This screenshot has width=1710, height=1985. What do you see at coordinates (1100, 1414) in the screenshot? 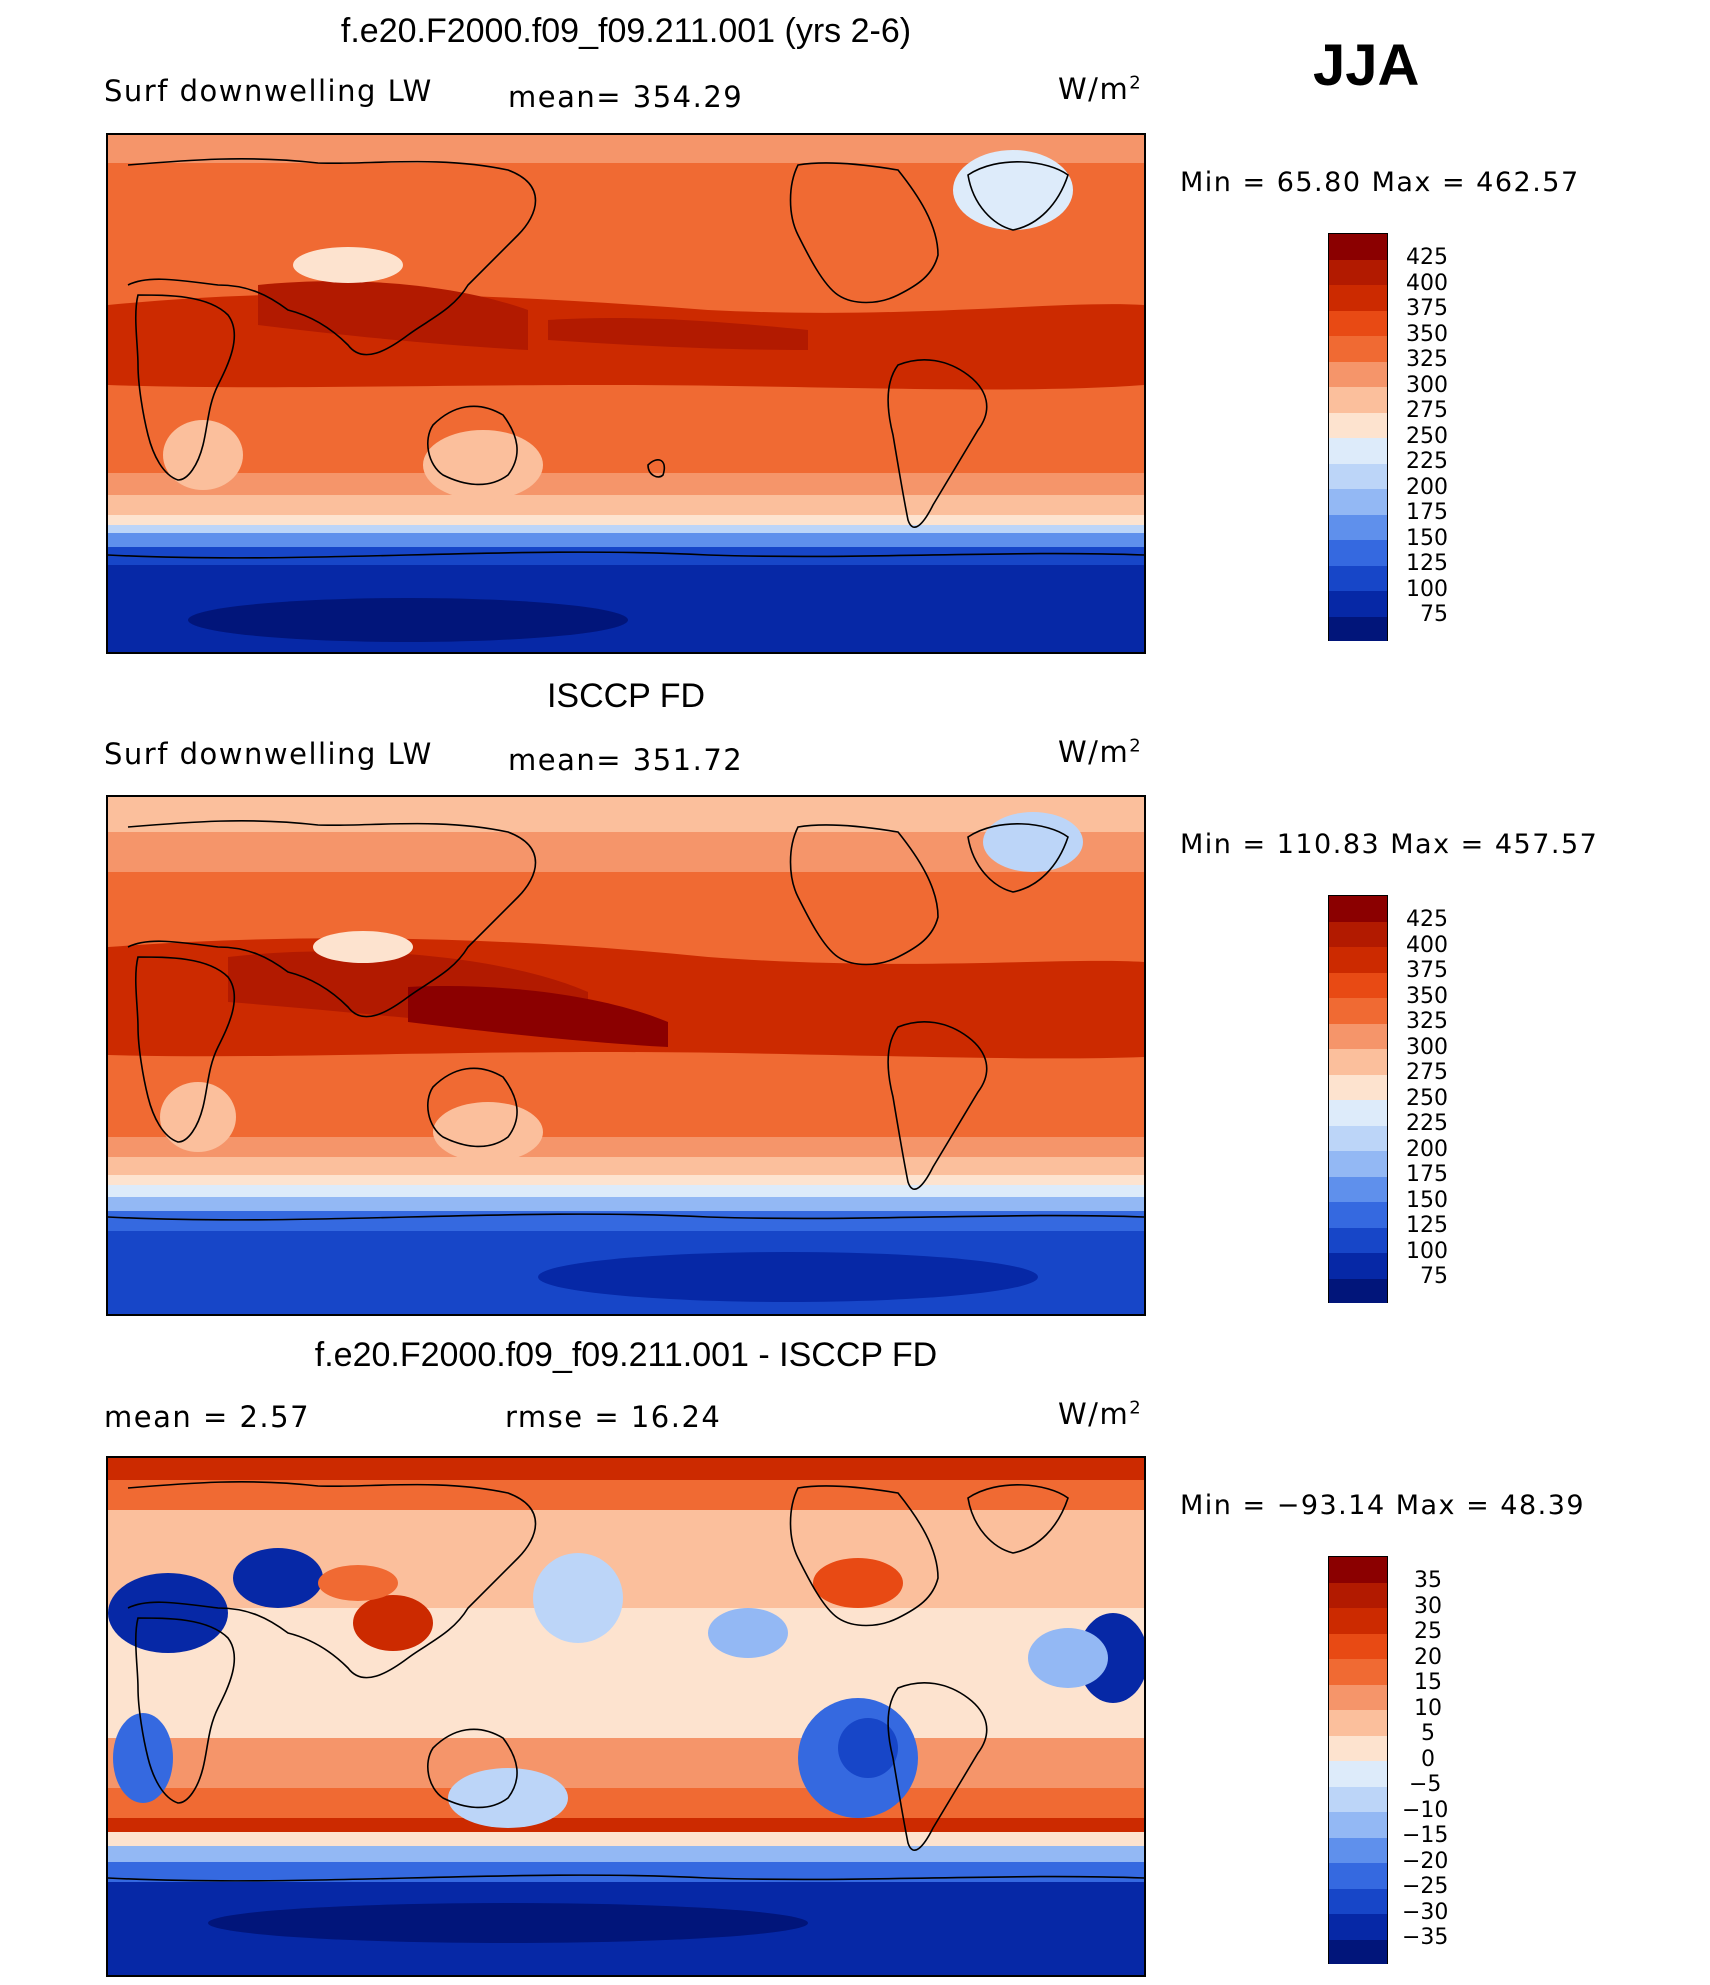
I see `panel3-units-label: W/m2` at bounding box center [1100, 1414].